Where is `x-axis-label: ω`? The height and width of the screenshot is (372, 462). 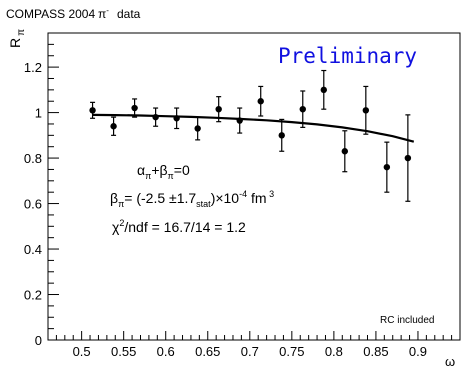
x-axis-label: ω is located at coordinates (450, 361).